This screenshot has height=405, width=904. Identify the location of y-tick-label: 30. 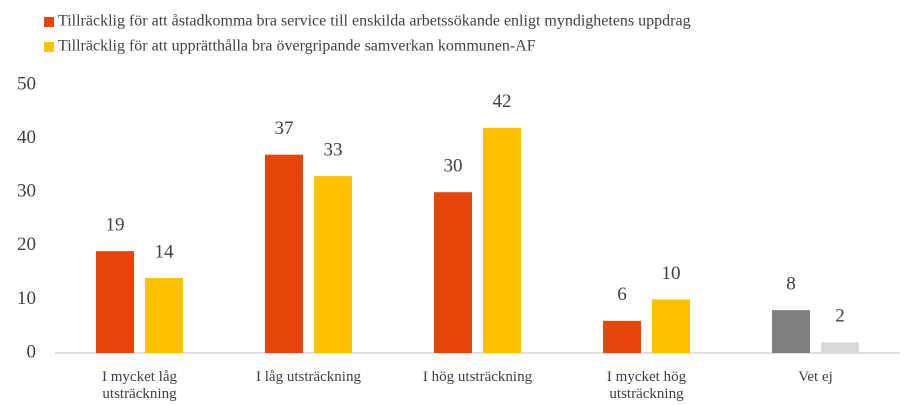
(26, 191).